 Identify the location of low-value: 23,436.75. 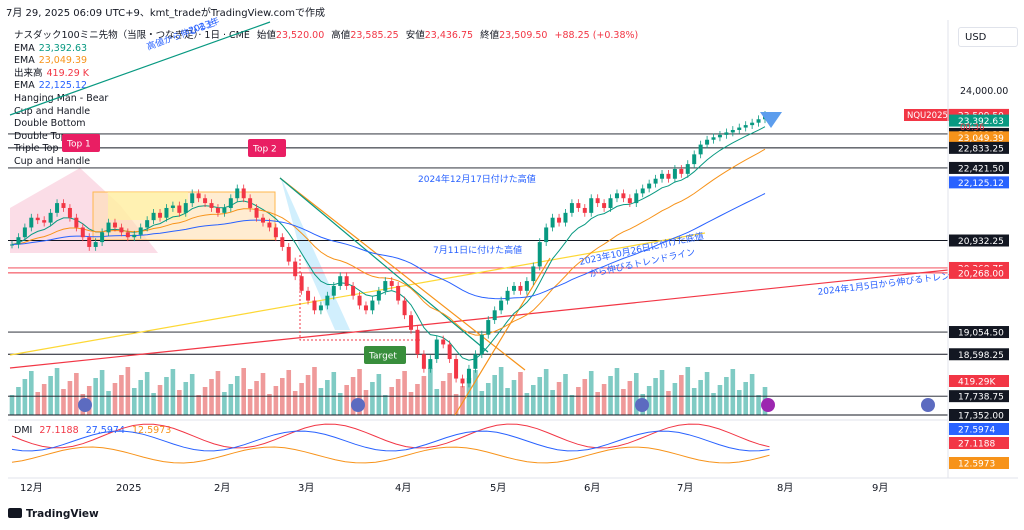
(449, 35).